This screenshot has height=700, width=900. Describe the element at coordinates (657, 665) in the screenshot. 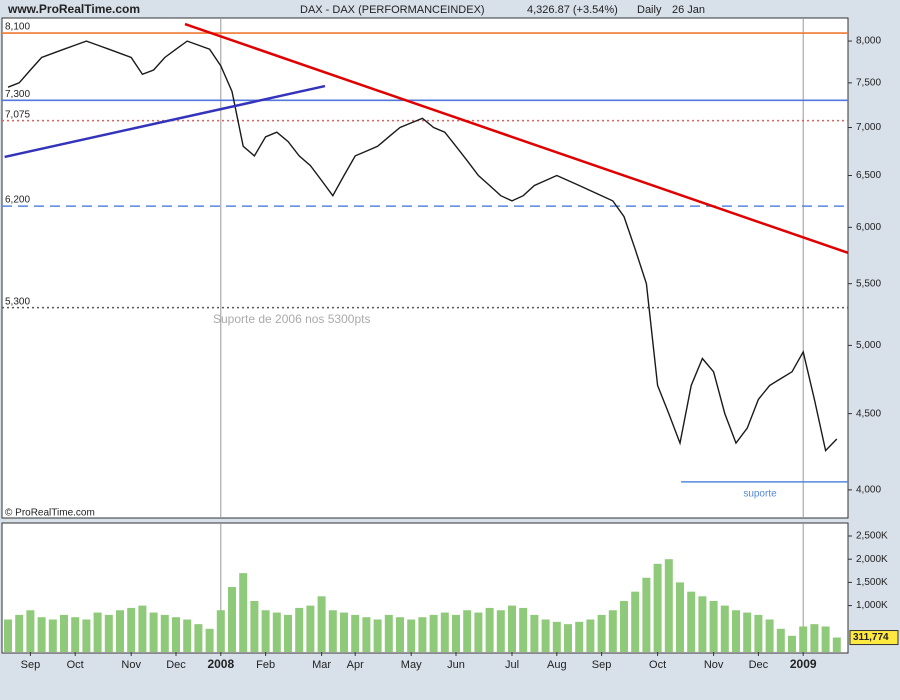

I see `x-tick-label: Oct` at that location.